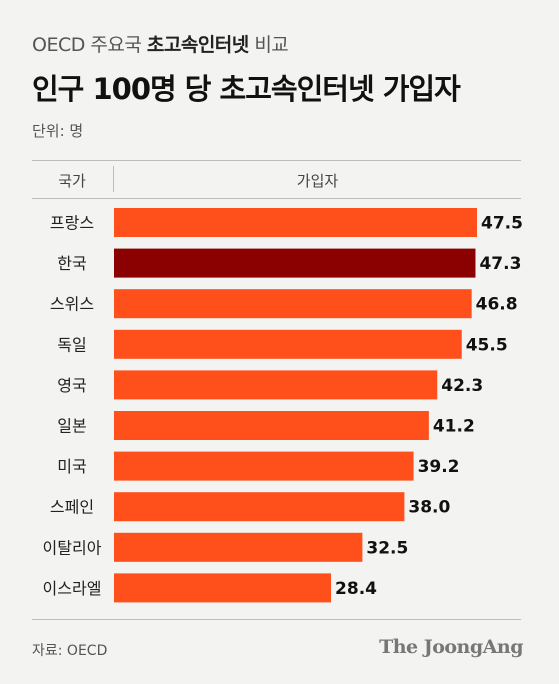 This screenshot has width=559, height=684. What do you see at coordinates (276, 160) in the screenshot?
I see `header-top-rule` at bounding box center [276, 160].